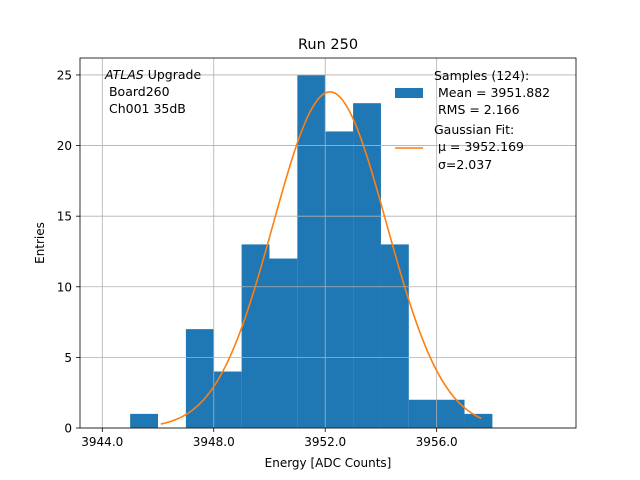 The height and width of the screenshot is (480, 640). I want to click on legend-samples-rms: RMS = 2.166, so click(477, 109).